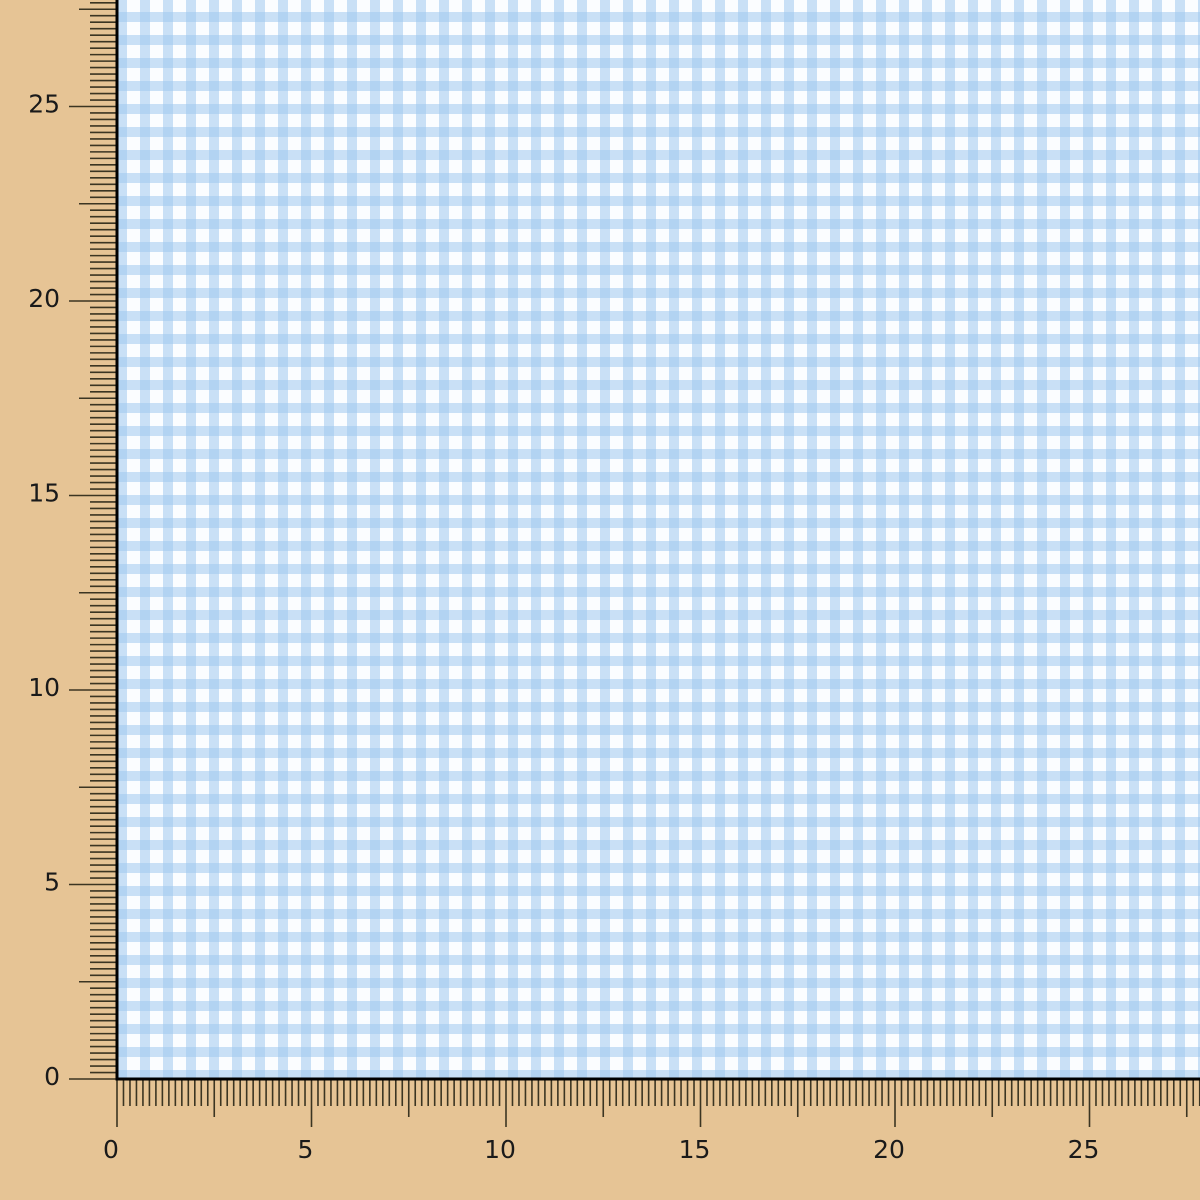 The height and width of the screenshot is (1200, 1200). What do you see at coordinates (44, 104) in the screenshot?
I see `y-tick-label: 25` at bounding box center [44, 104].